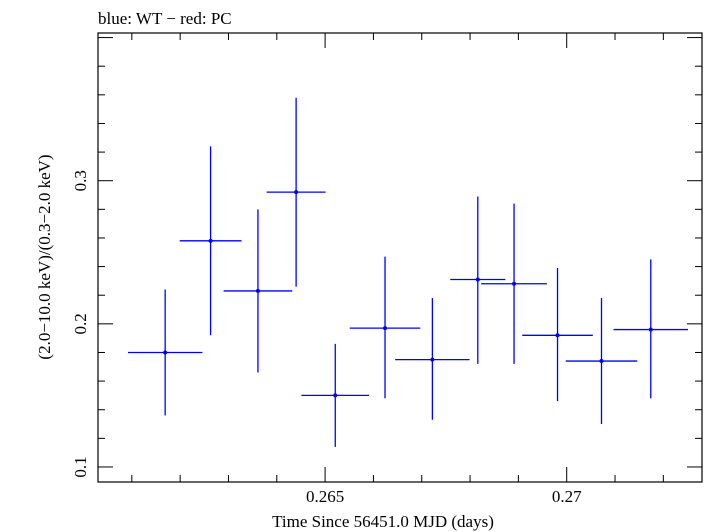 The height and width of the screenshot is (532, 705). Describe the element at coordinates (567, 496) in the screenshot. I see `x-tick-label: 0.27` at that location.